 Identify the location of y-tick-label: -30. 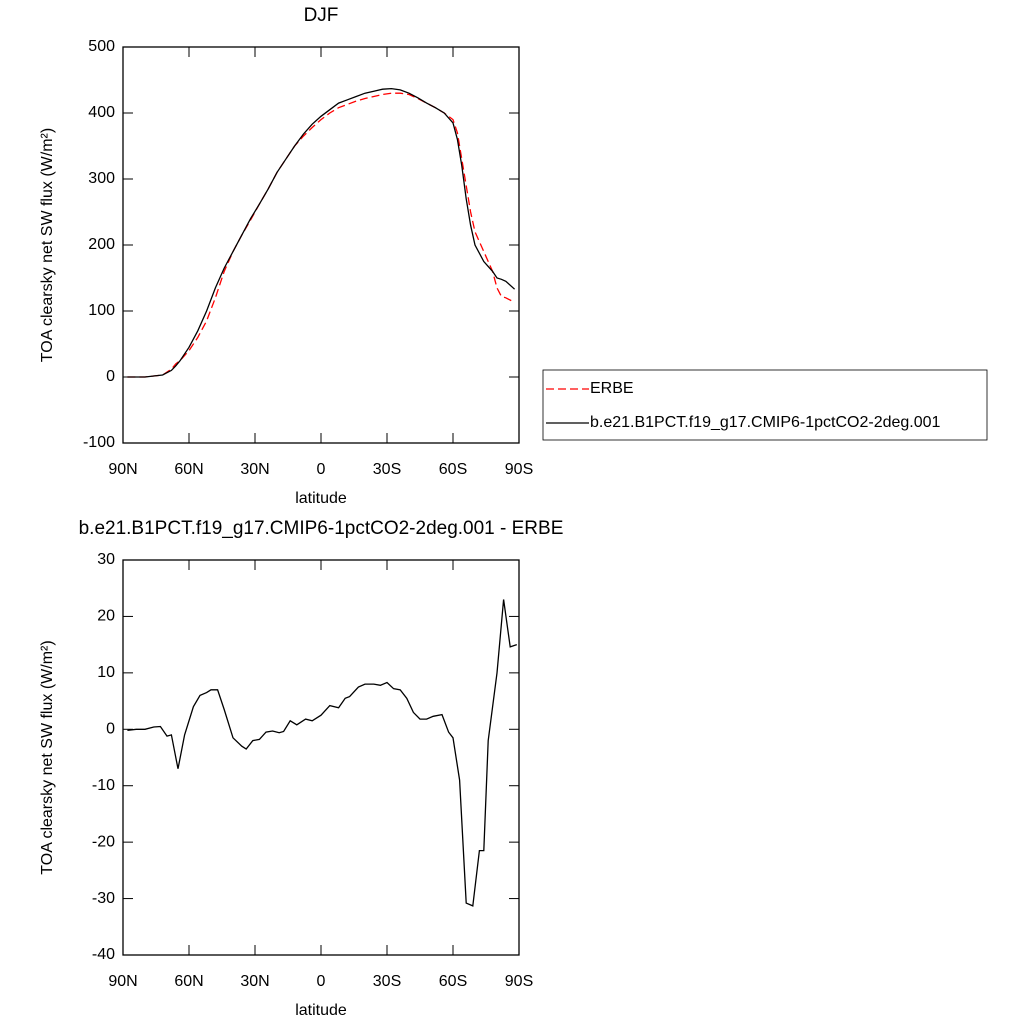
(103, 898).